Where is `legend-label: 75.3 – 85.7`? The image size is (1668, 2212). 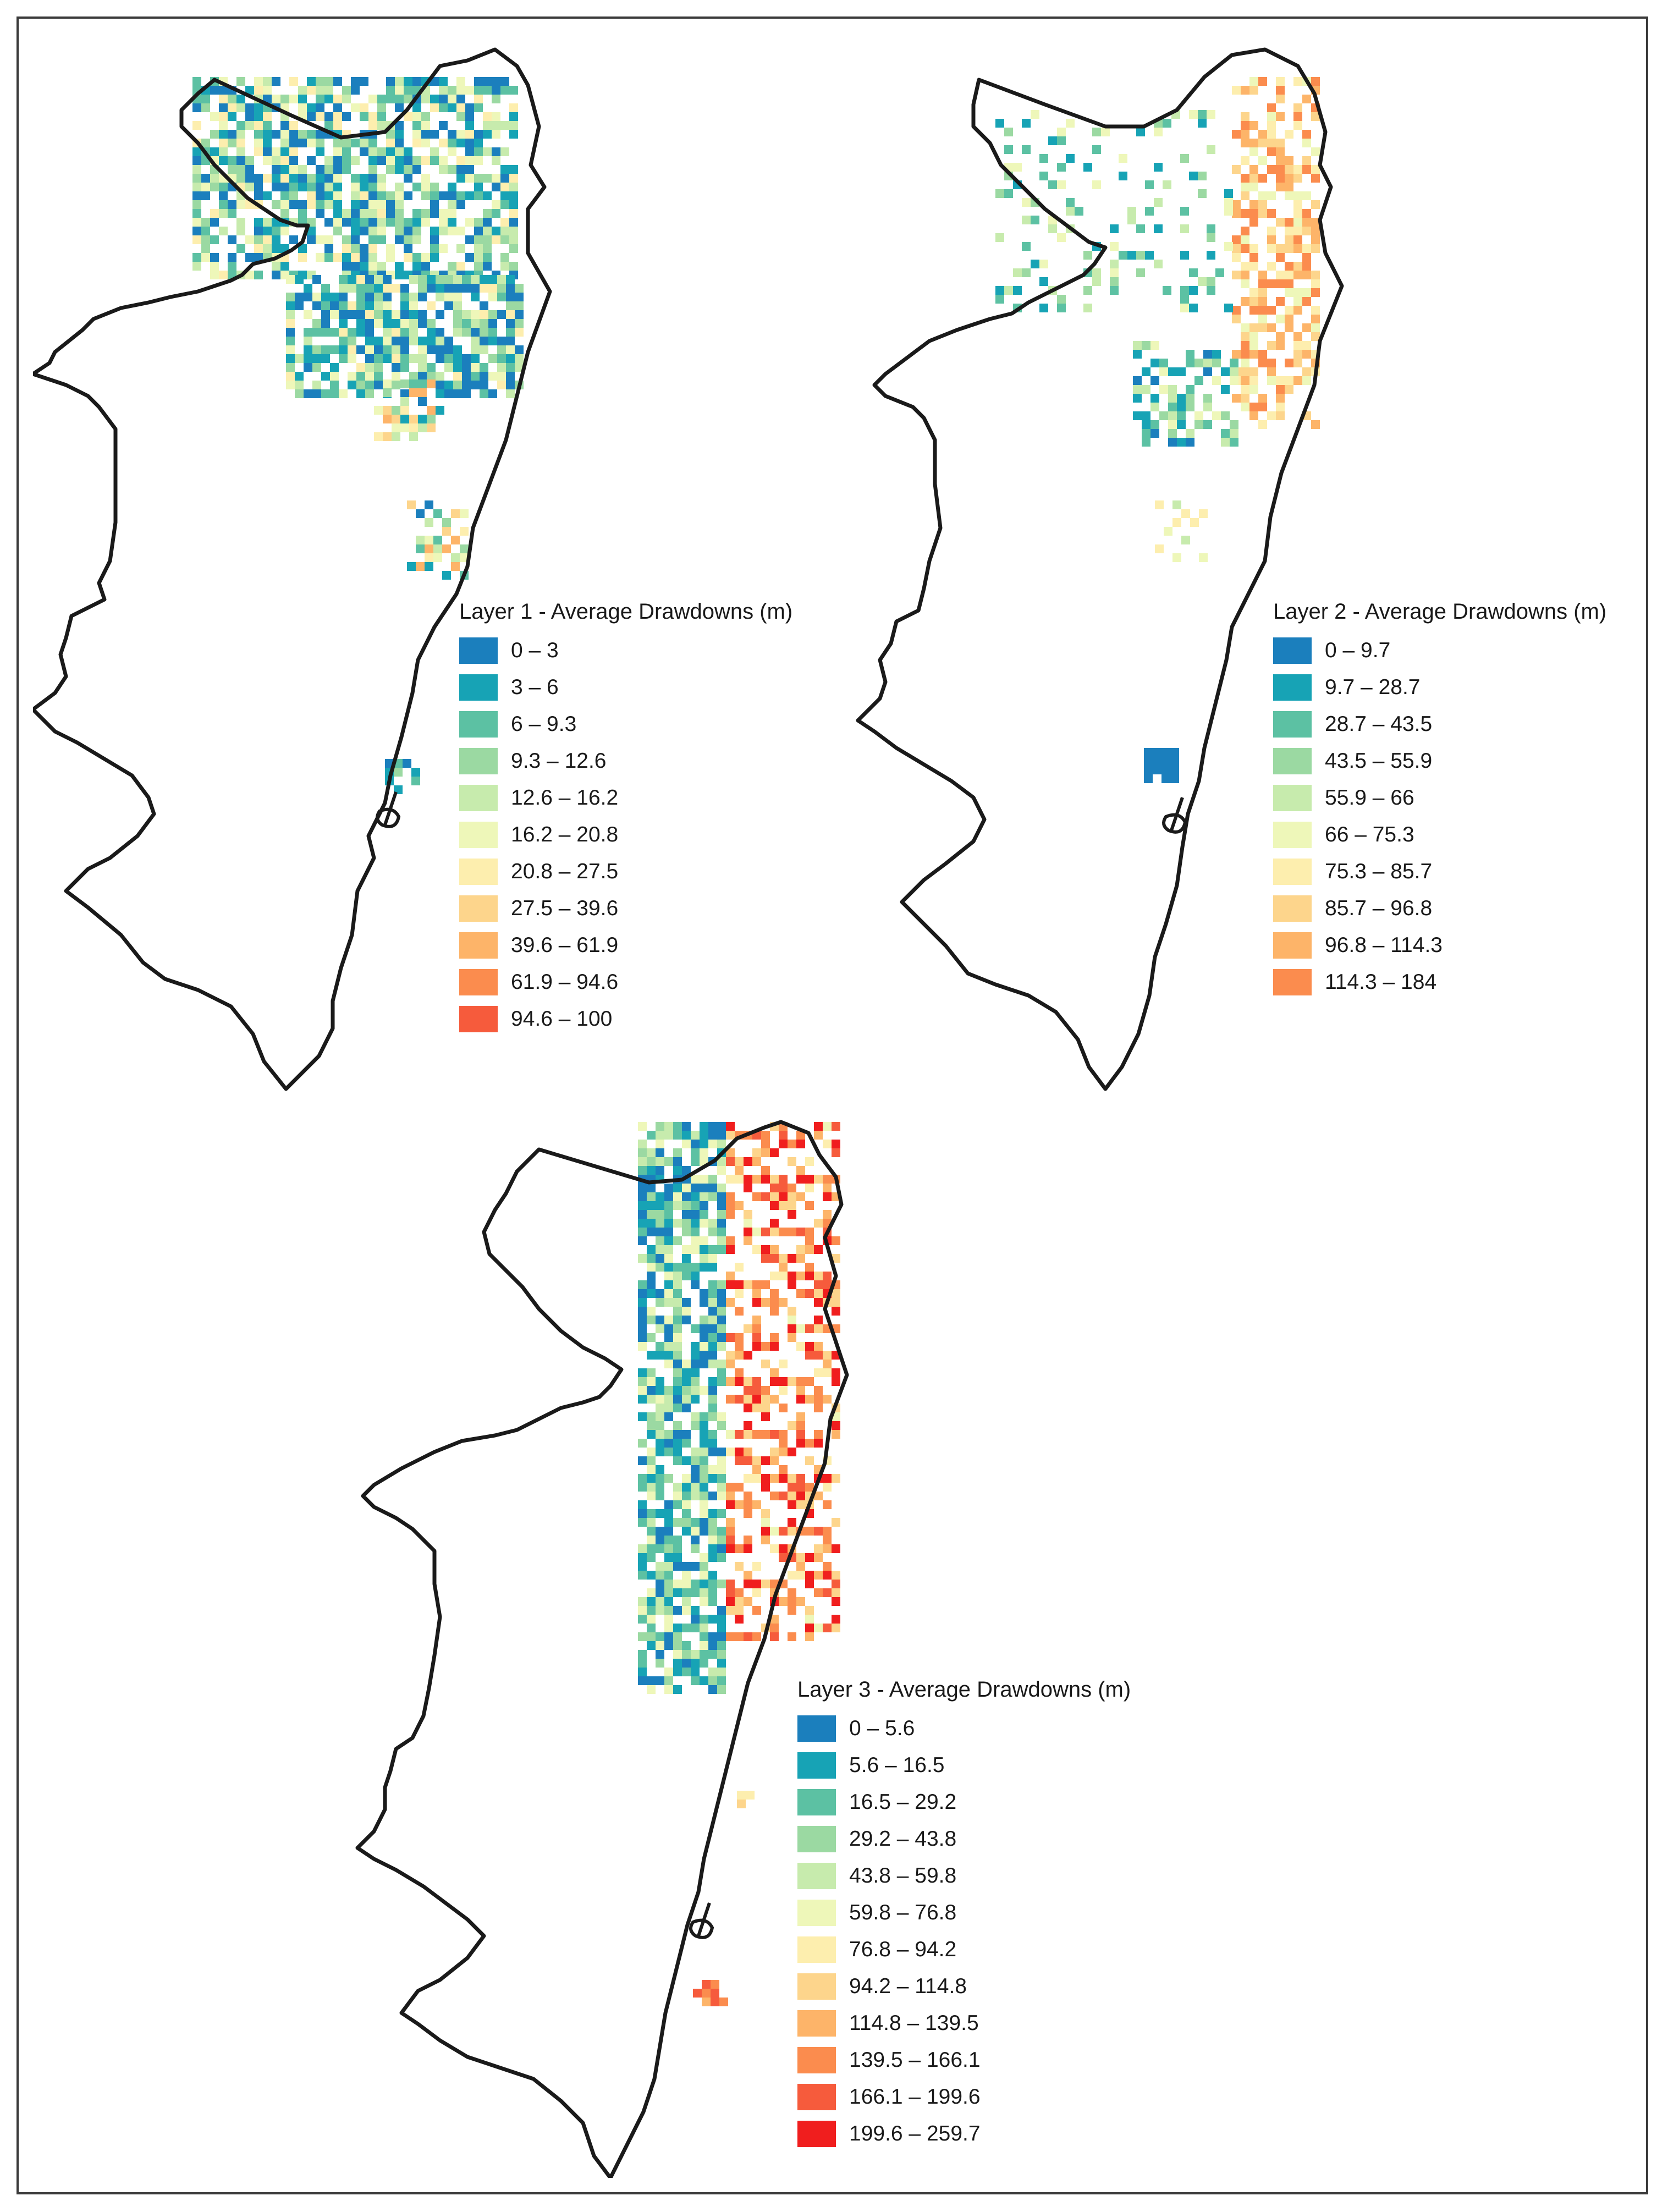
legend-label: 75.3 – 85.7 is located at coordinates (1379, 871).